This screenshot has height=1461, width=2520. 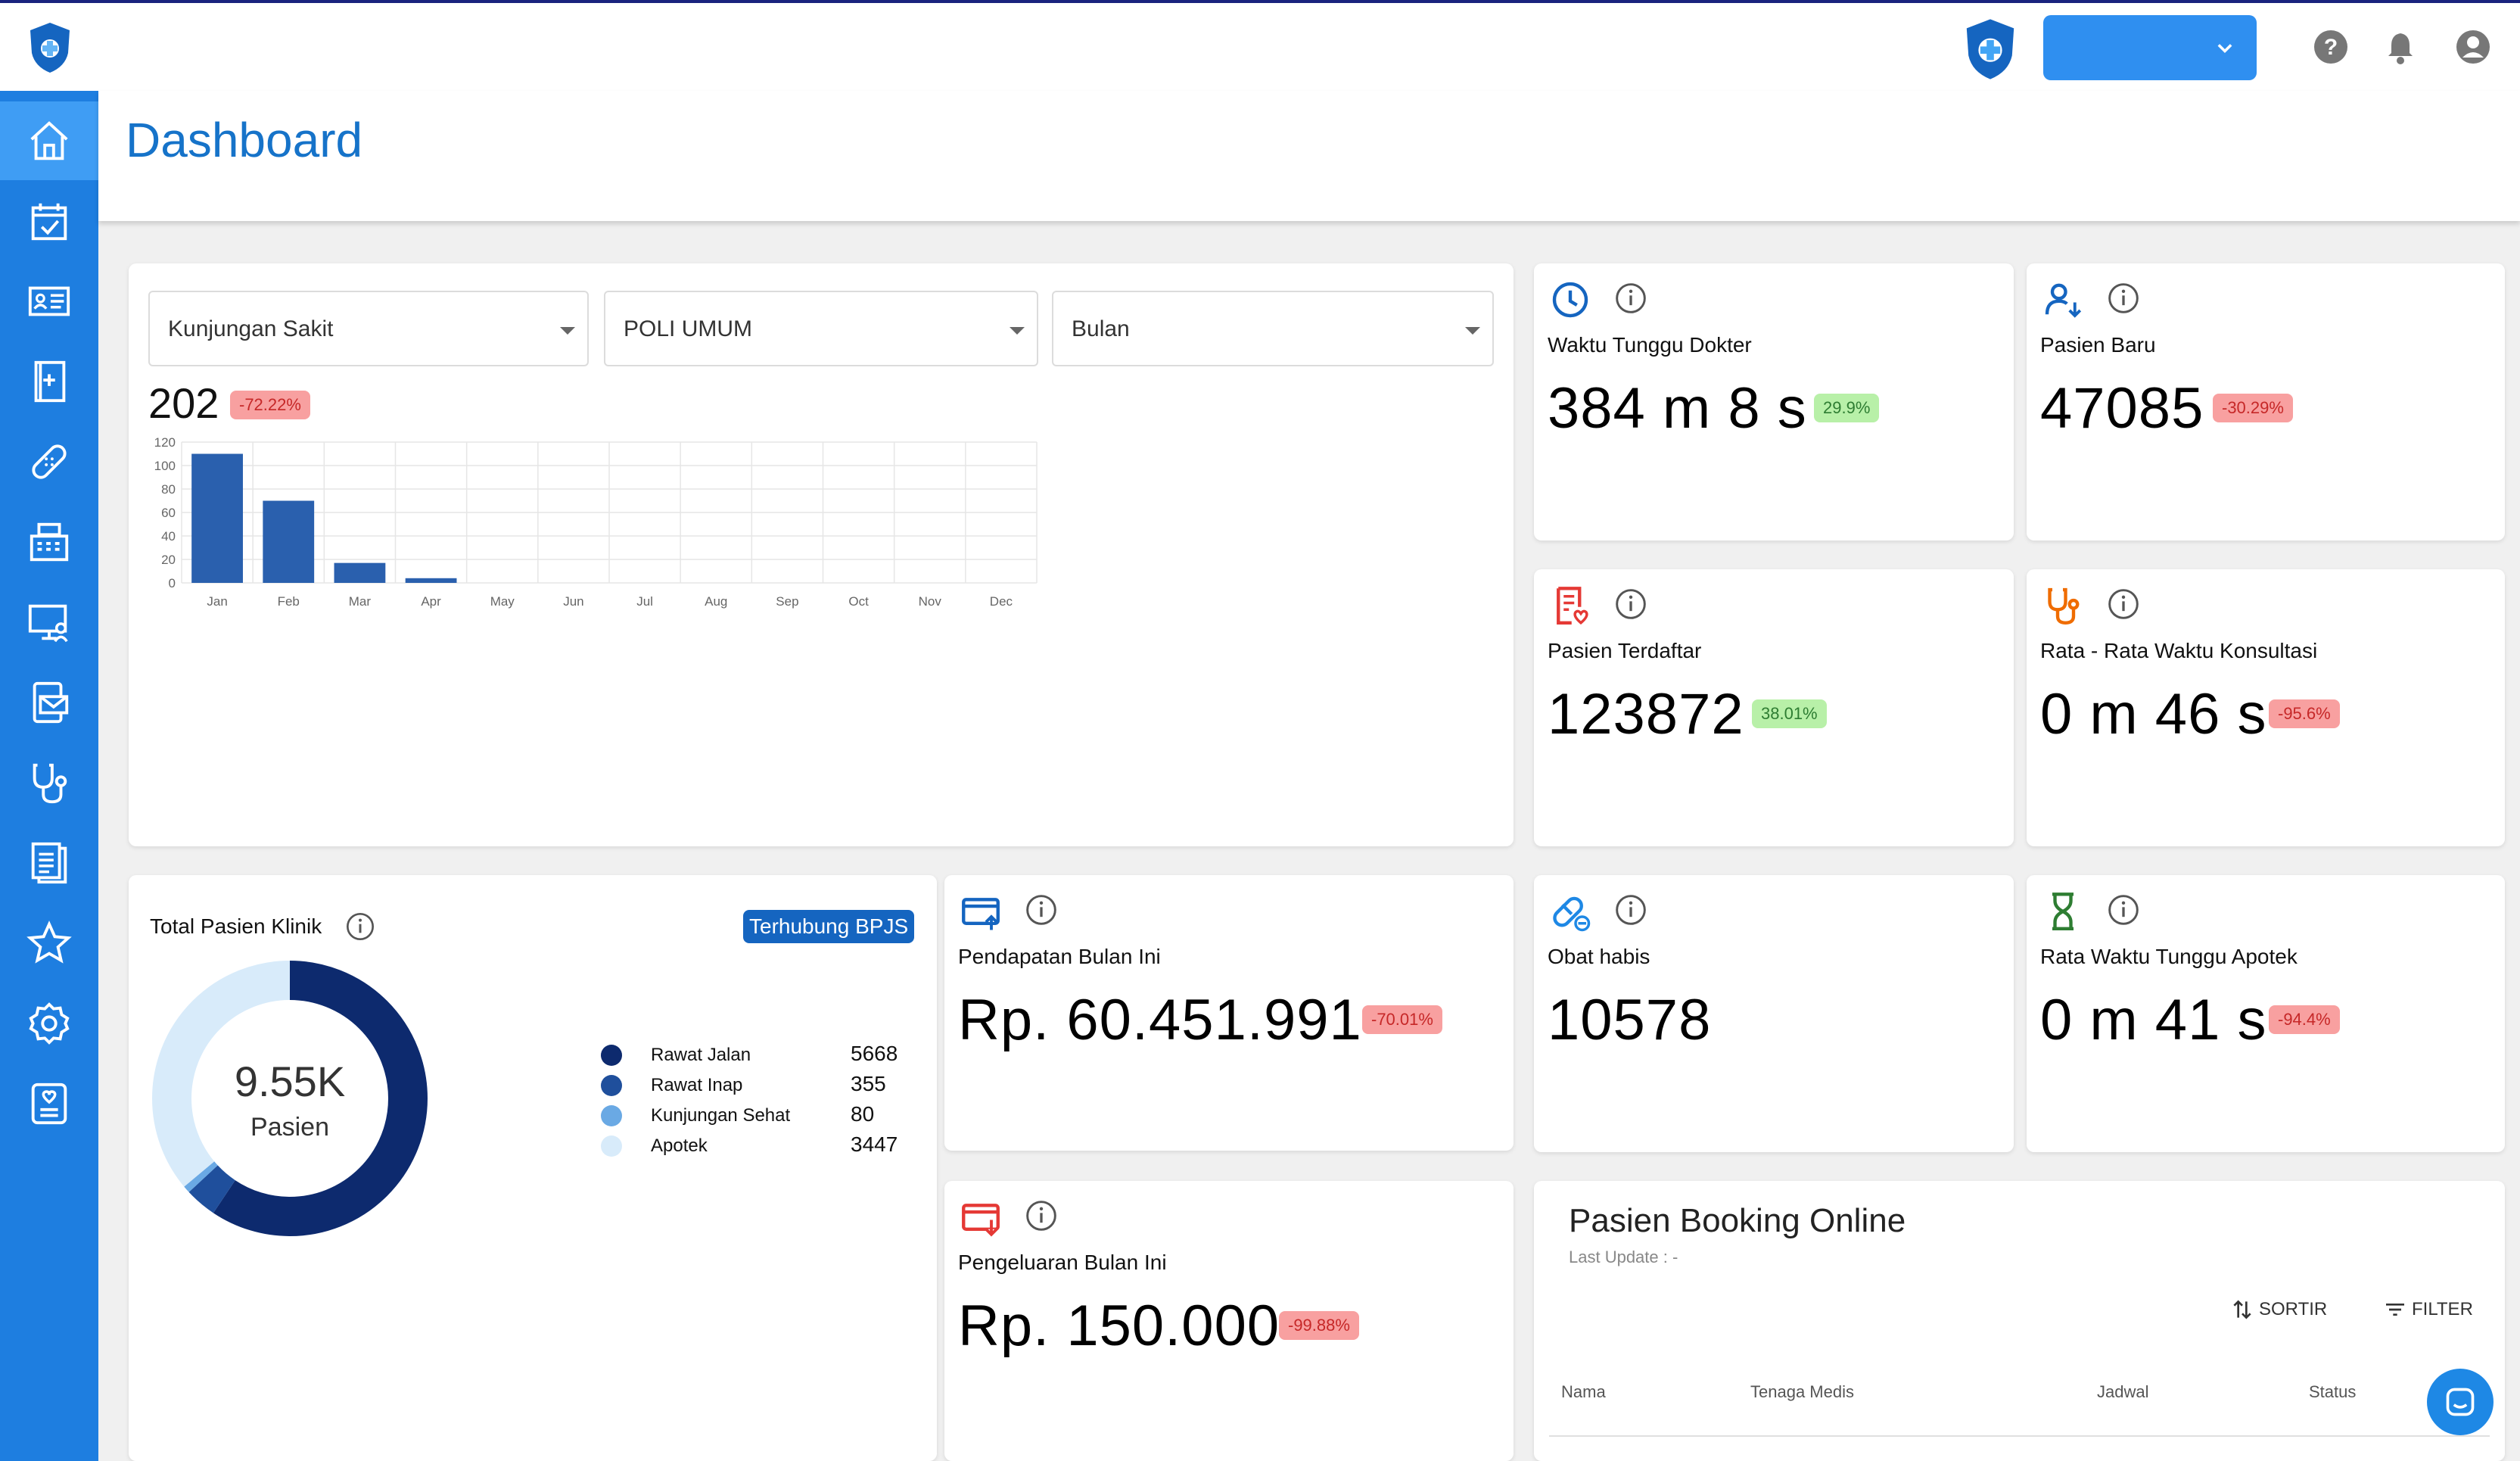 I want to click on legend-label: Rawat Inap, so click(x=697, y=1085).